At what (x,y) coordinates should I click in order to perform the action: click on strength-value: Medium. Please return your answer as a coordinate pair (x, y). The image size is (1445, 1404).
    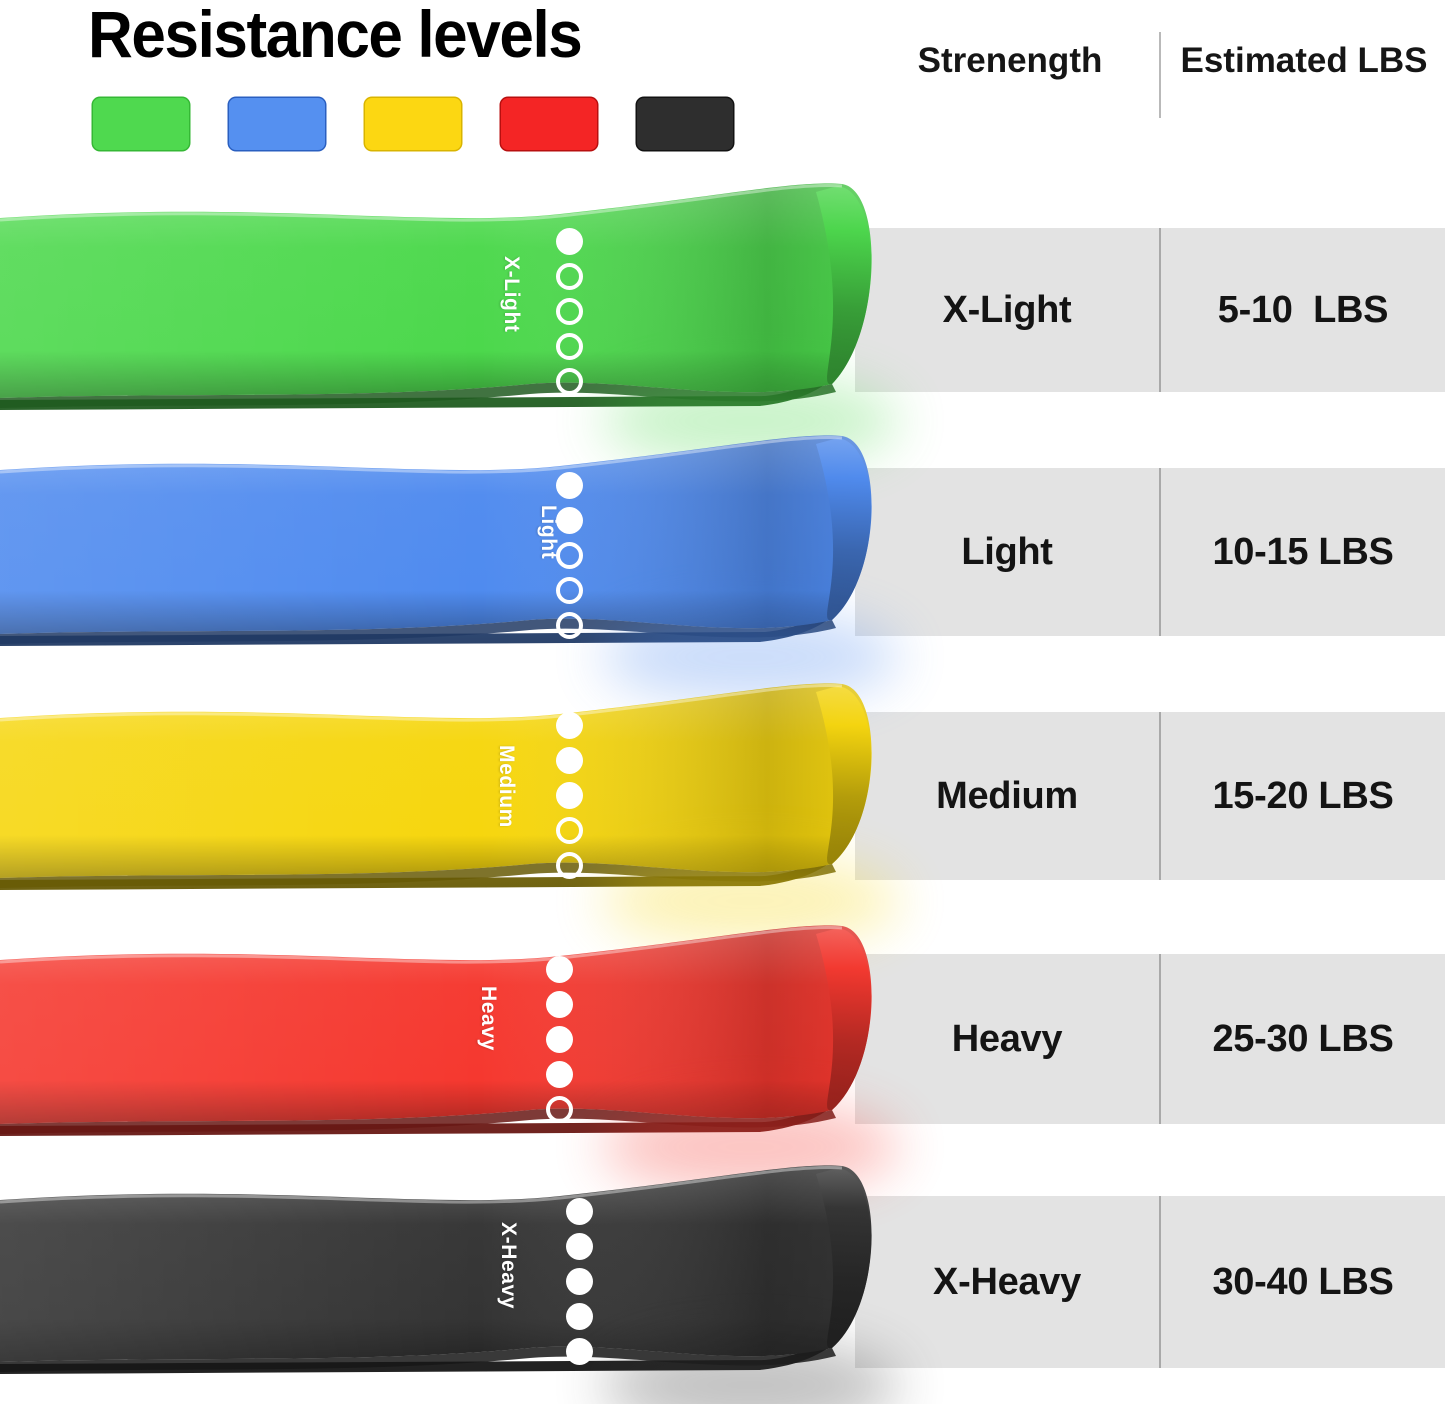
    Looking at the image, I should click on (1007, 795).